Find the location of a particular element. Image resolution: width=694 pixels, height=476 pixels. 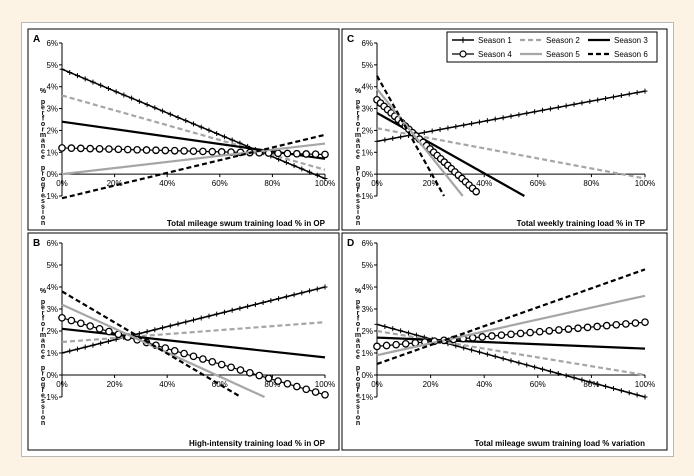

legend-label: Season 2 is located at coordinates (563, 40).